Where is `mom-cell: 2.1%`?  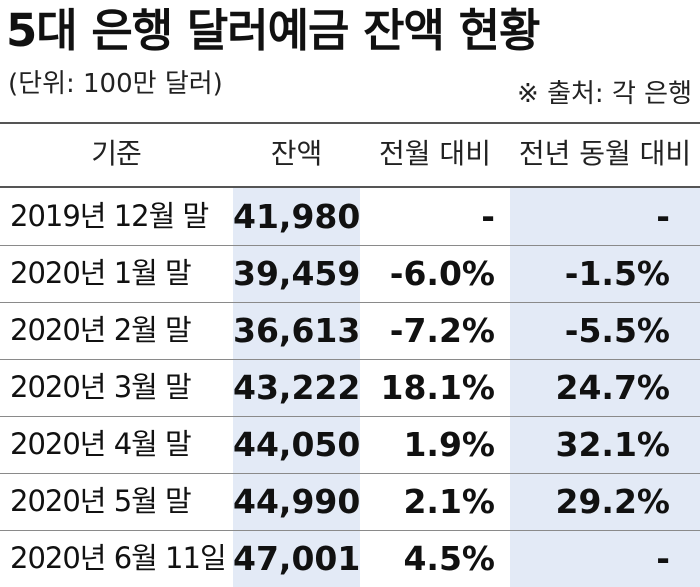 mom-cell: 2.1% is located at coordinates (449, 501).